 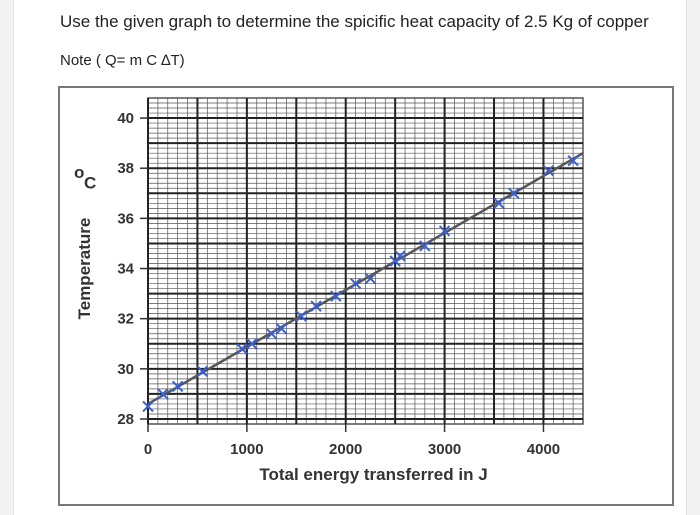 I want to click on y-tick-label: 36, so click(x=125, y=218).